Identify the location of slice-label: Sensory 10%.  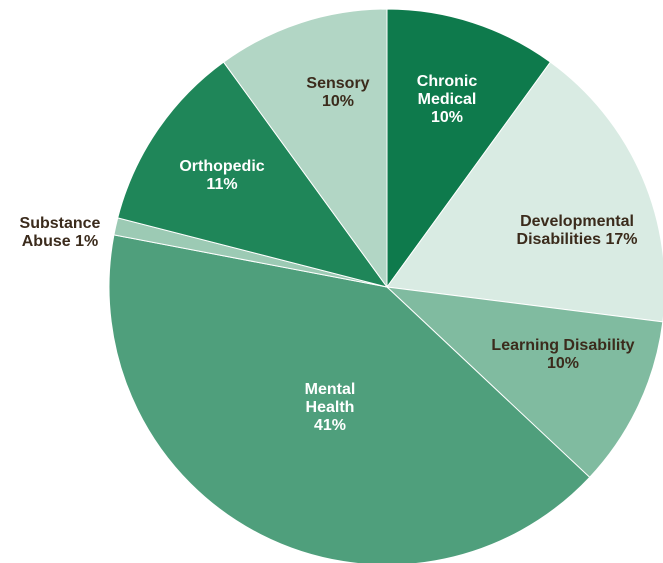
(338, 93).